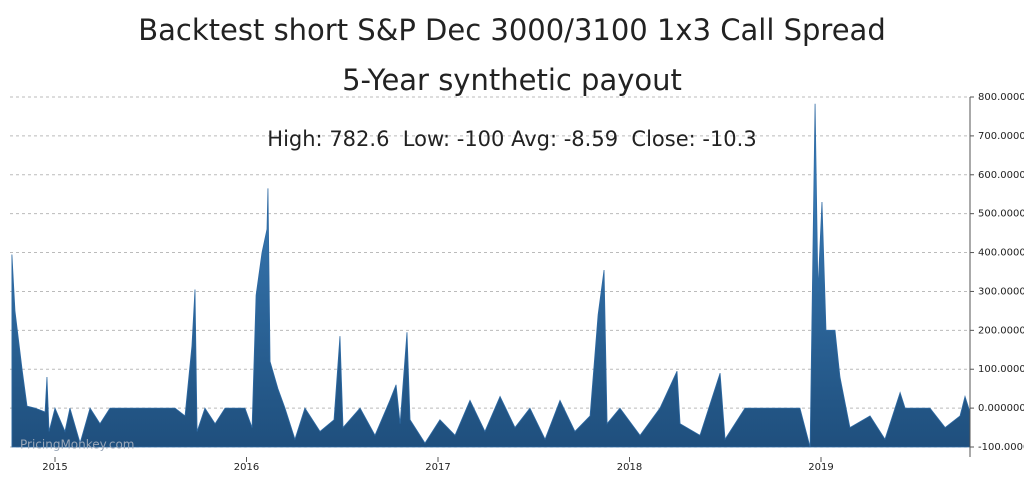 Image resolution: width=1024 pixels, height=478 pixels. What do you see at coordinates (1001, 369) in the screenshot?
I see `y-tick-label: 100.000000` at bounding box center [1001, 369].